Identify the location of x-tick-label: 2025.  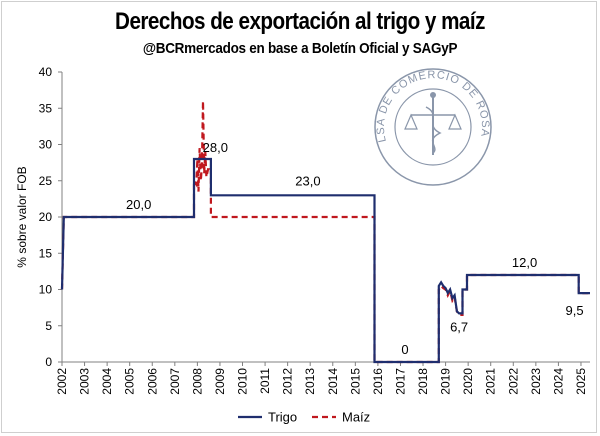
(581, 381).